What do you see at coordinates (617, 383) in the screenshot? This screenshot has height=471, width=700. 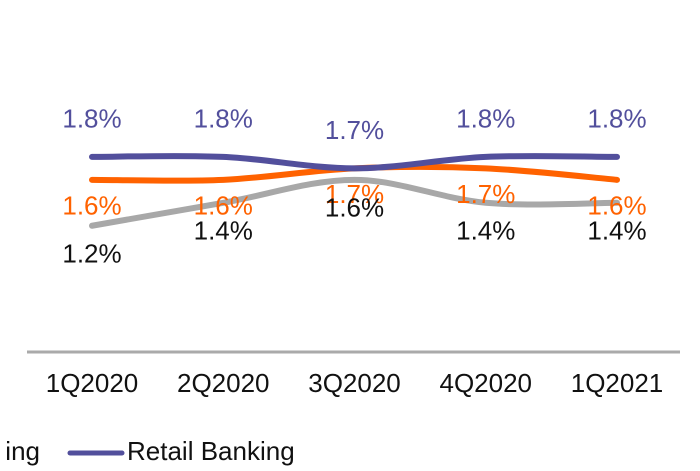 I see `x-tick-label: 1Q2021` at bounding box center [617, 383].